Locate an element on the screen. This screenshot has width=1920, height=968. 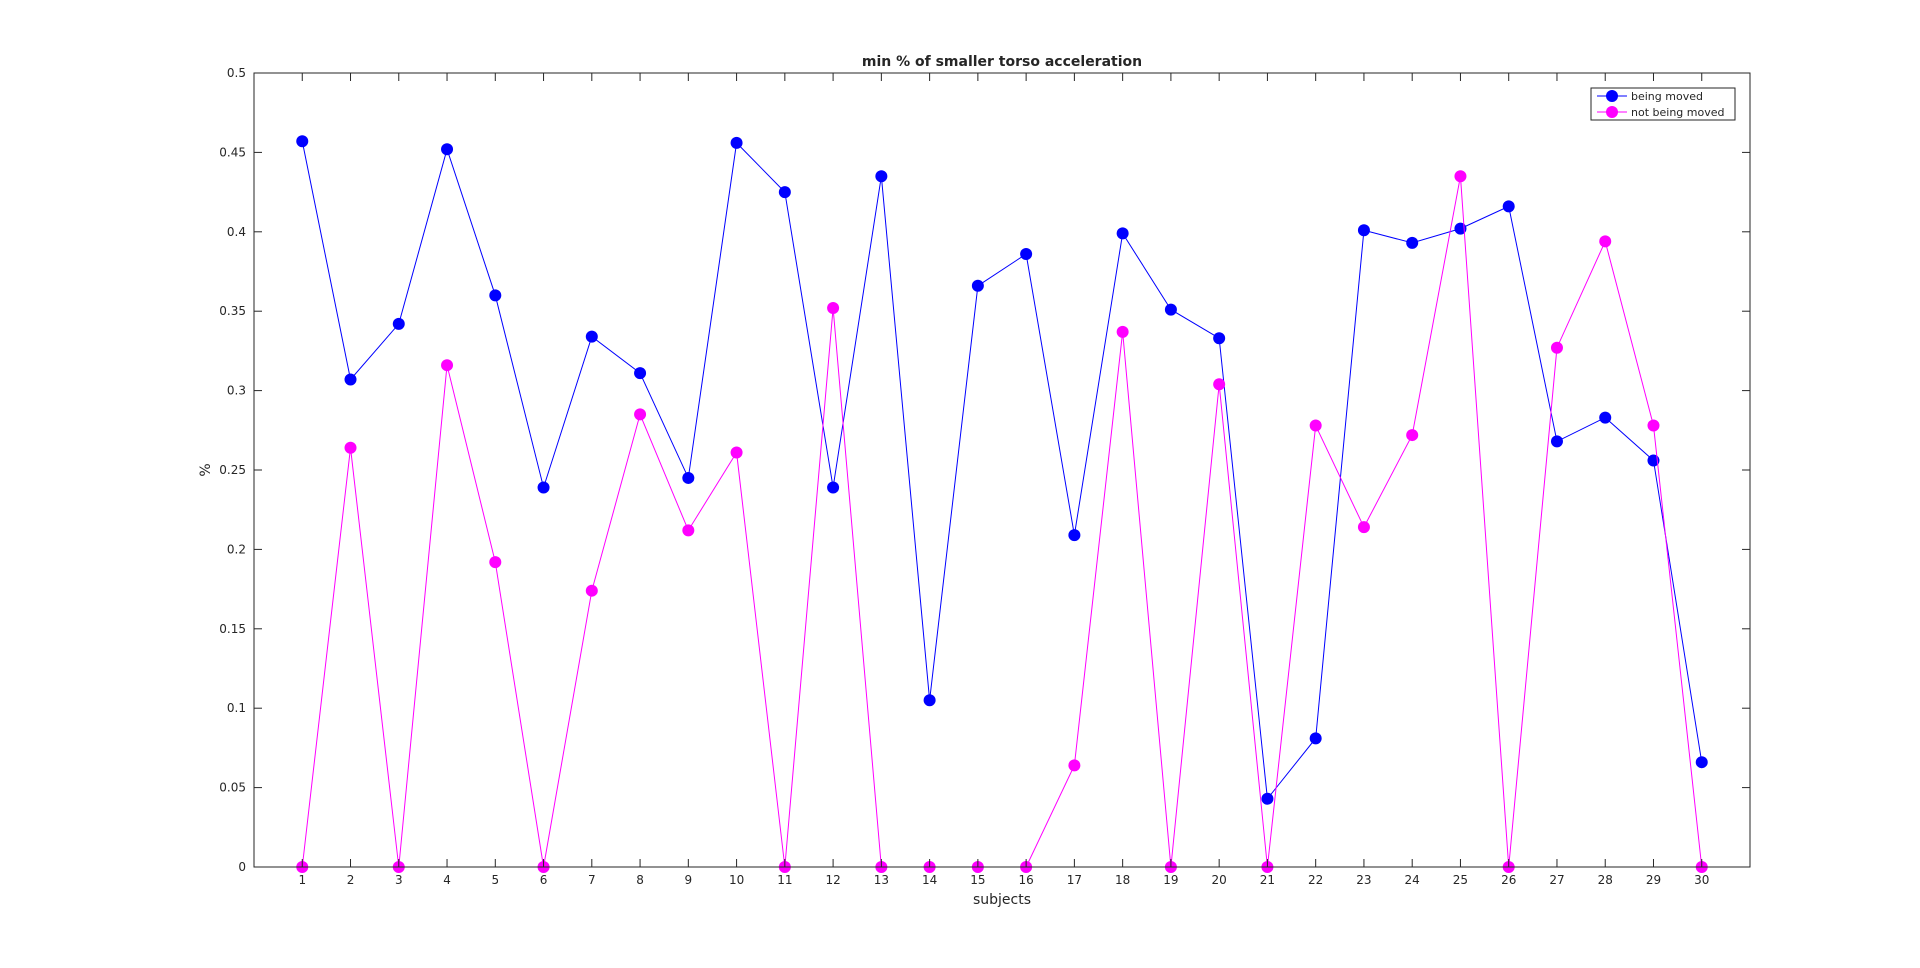
x-tick-label: 3 is located at coordinates (399, 880).